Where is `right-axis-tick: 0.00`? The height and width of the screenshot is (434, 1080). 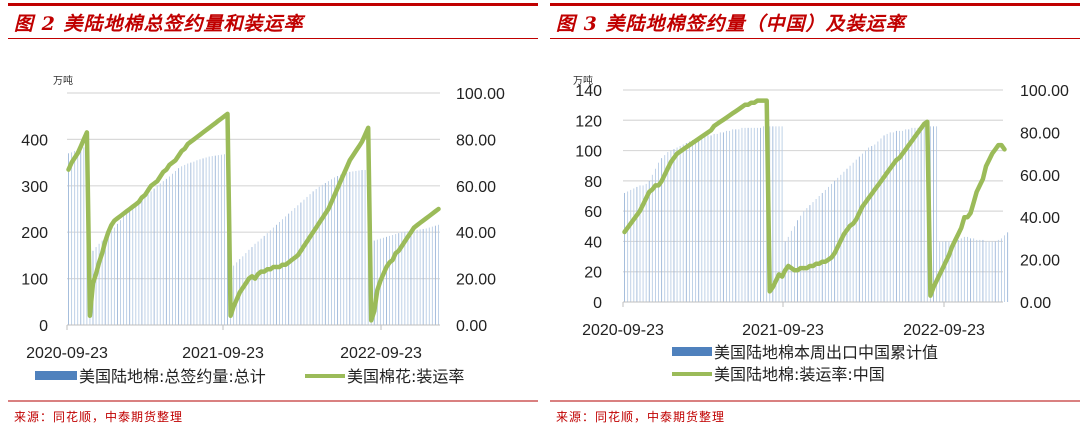
right-axis-tick: 0.00 is located at coordinates (1035, 303).